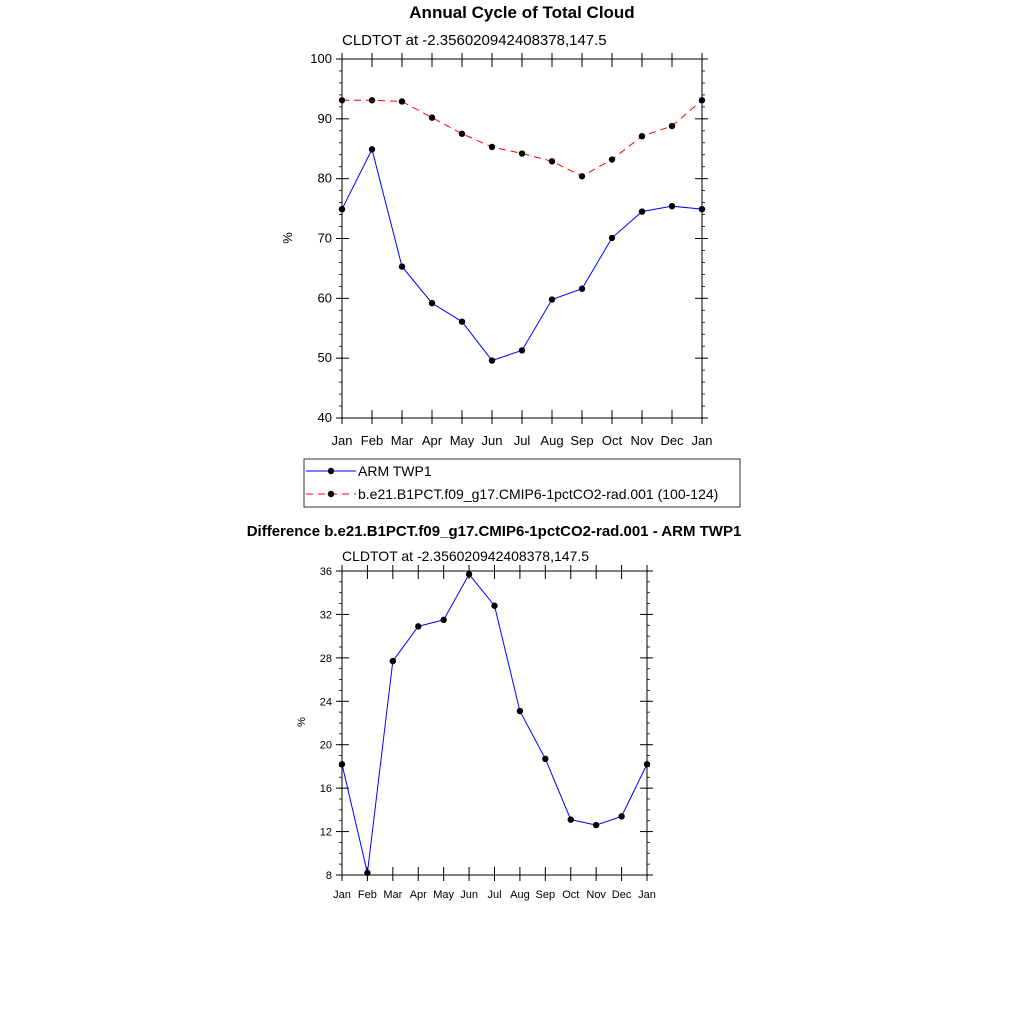 The height and width of the screenshot is (1024, 1024). Describe the element at coordinates (325, 357) in the screenshot. I see `chart1-ytick-label-1: 50` at that location.